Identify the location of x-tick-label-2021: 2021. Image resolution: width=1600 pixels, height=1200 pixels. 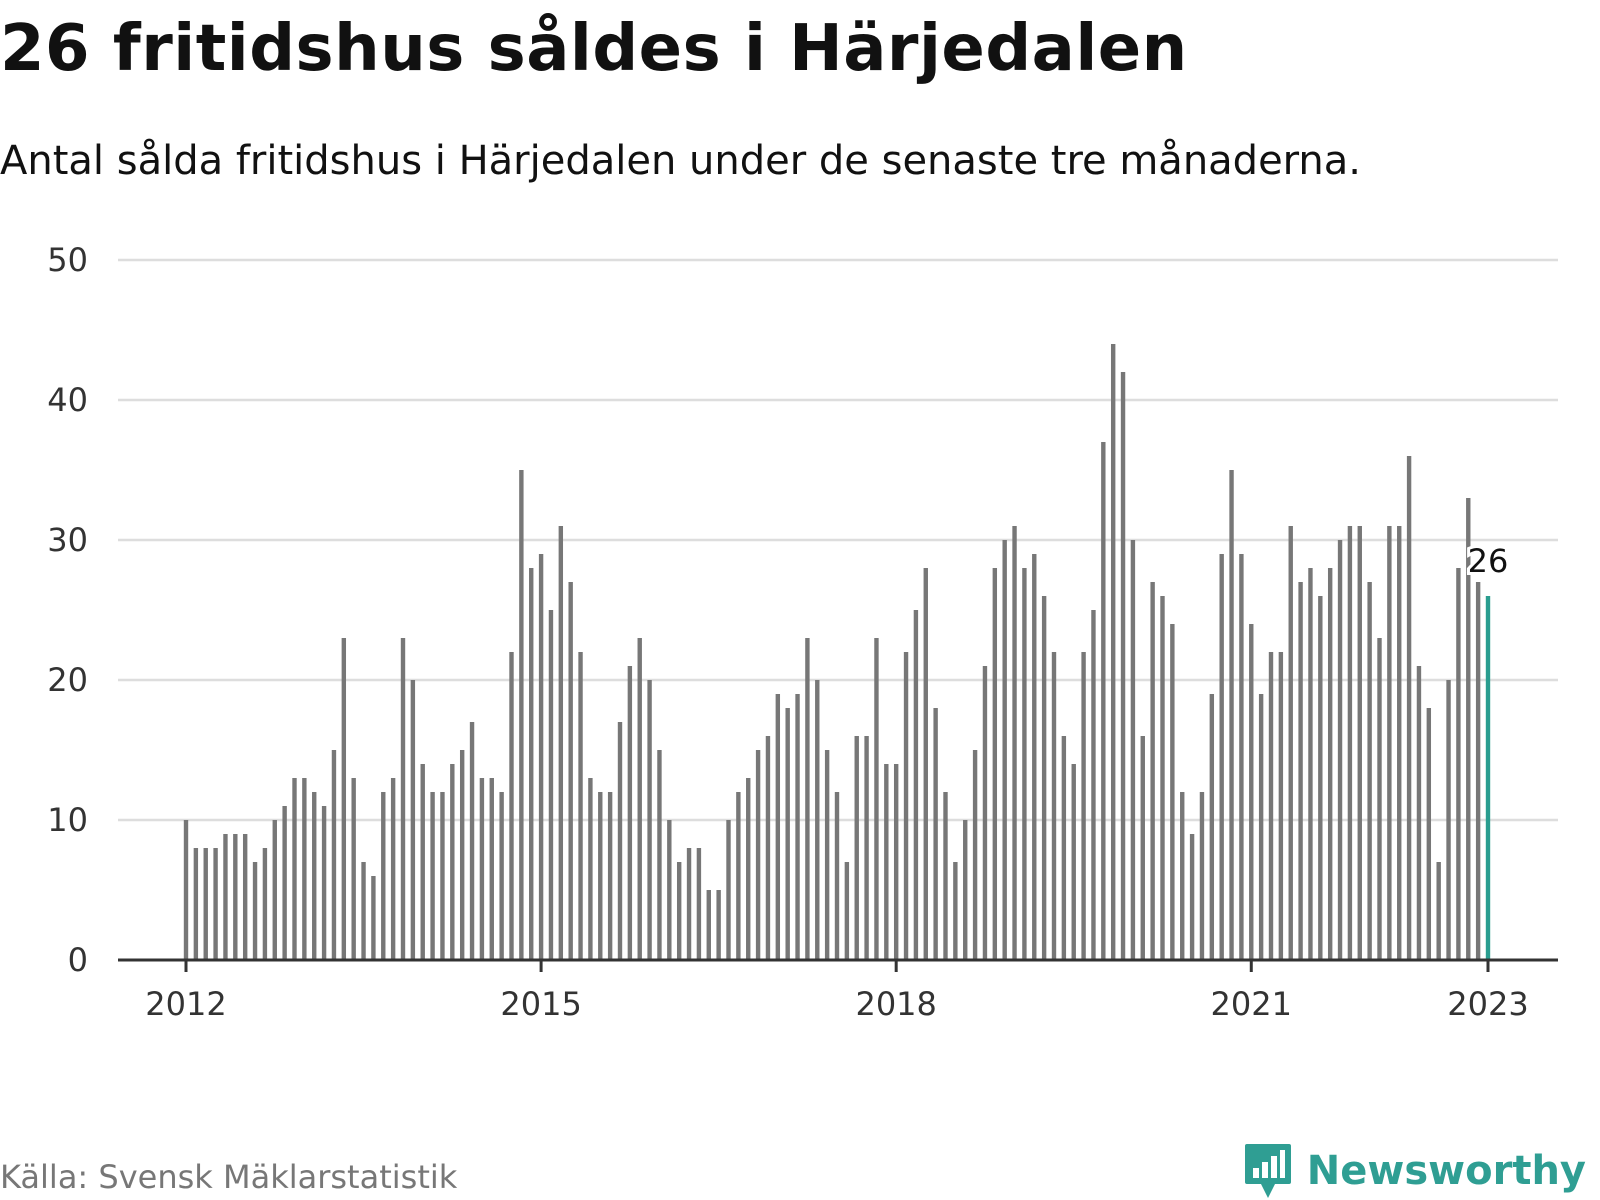
(1251, 1004).